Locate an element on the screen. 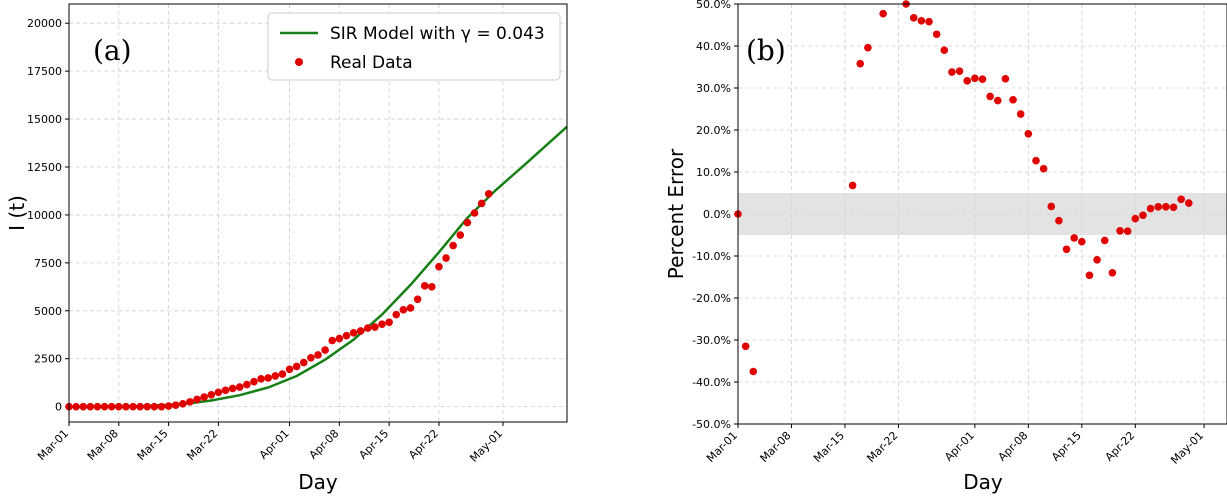  y-axis-title-b: Percent Error is located at coordinates (676, 213).